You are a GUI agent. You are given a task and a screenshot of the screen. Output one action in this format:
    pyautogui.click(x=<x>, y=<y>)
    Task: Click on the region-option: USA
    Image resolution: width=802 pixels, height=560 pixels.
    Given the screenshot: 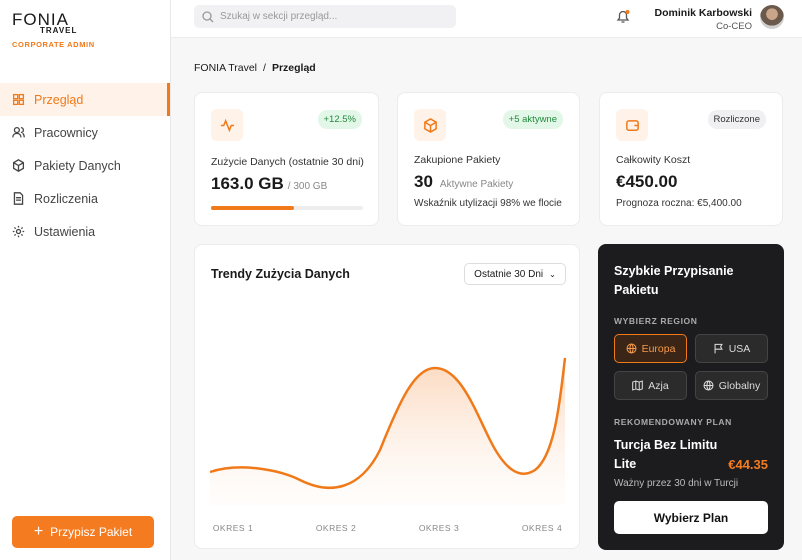 What is the action you would take?
    pyautogui.click(x=731, y=348)
    